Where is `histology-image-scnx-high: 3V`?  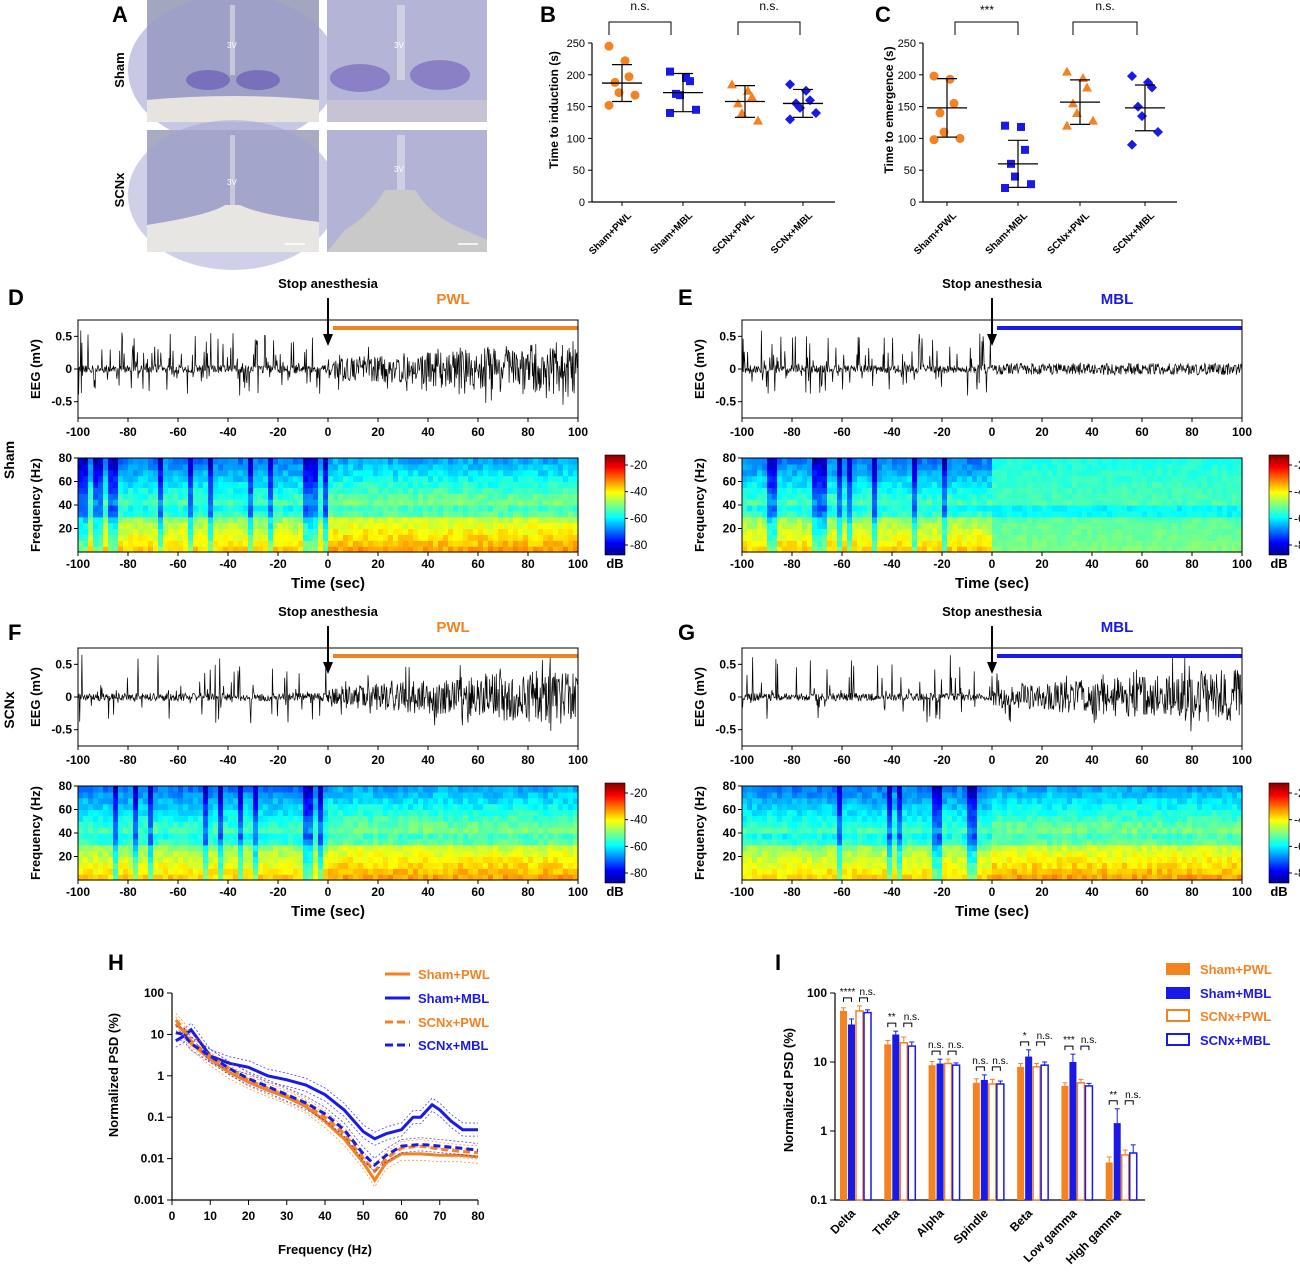 histology-image-scnx-high: 3V is located at coordinates (407, 191).